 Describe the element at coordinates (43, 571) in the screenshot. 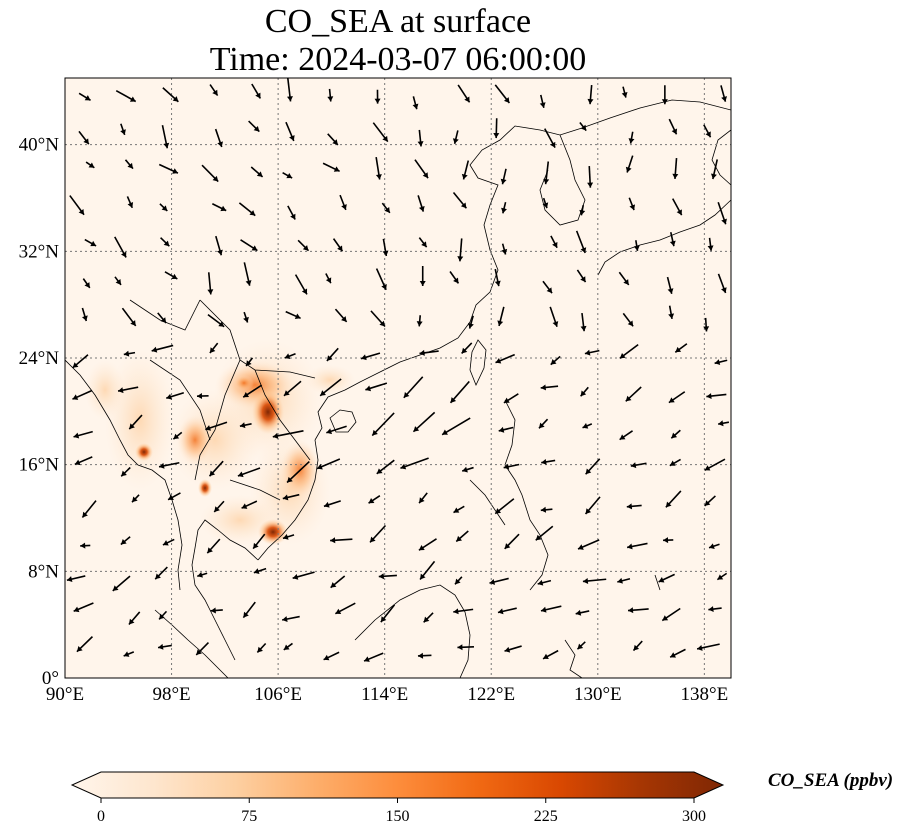

I see `latitude-tick-label: 8°N` at that location.